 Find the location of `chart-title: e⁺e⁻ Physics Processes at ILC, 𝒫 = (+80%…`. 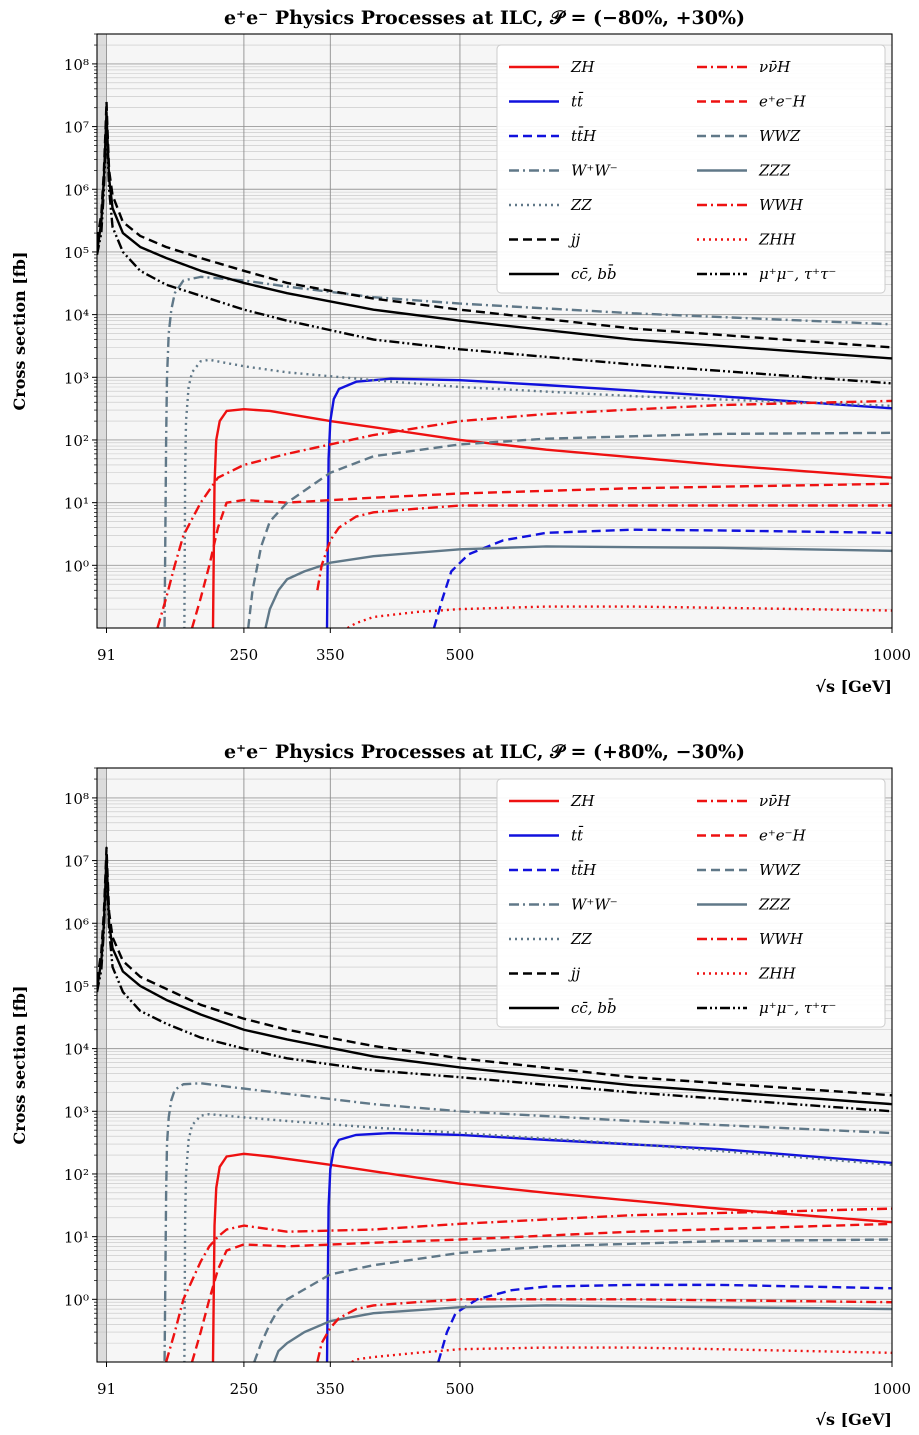

chart-title: e⁺e⁻ Physics Processes at ILC, 𝒫 = (+80%… is located at coordinates (484, 752).